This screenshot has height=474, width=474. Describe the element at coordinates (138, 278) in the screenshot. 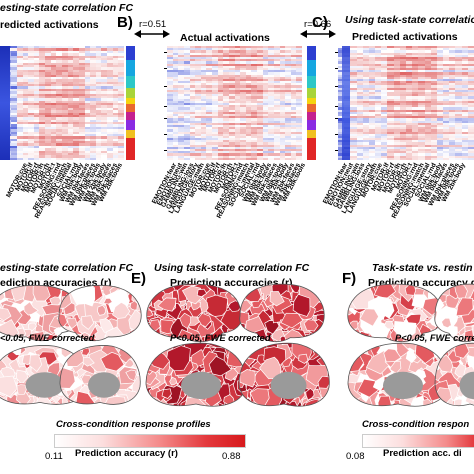

I see `panel-e-letter: E)` at that location.